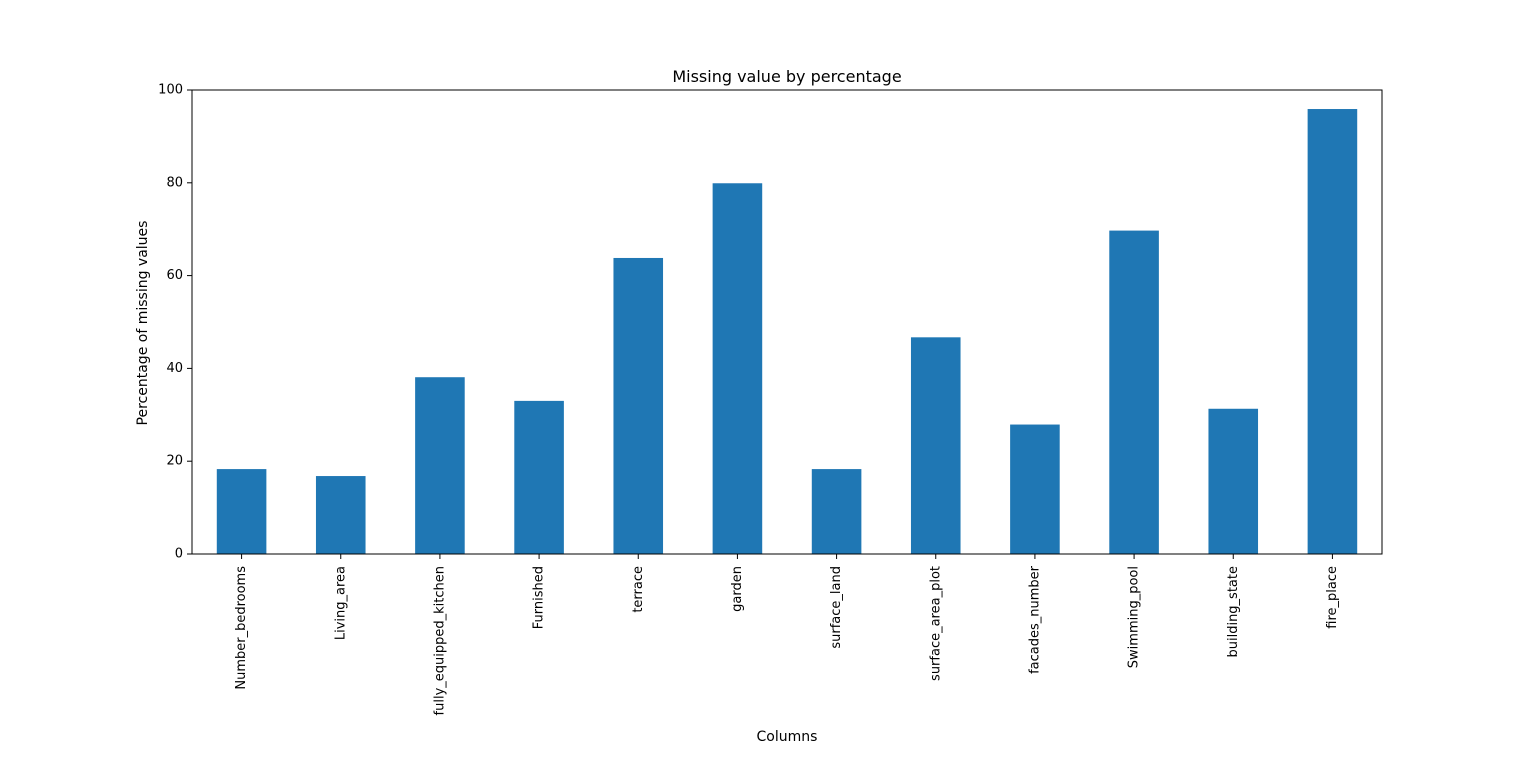 The width and height of the screenshot is (1536, 758). Describe the element at coordinates (174, 182) in the screenshot. I see `y-tick-label: 80` at that location.